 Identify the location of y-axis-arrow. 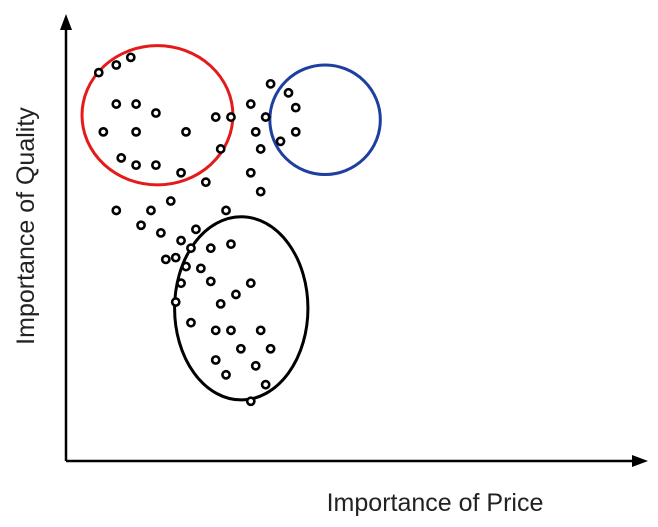
(66, 22).